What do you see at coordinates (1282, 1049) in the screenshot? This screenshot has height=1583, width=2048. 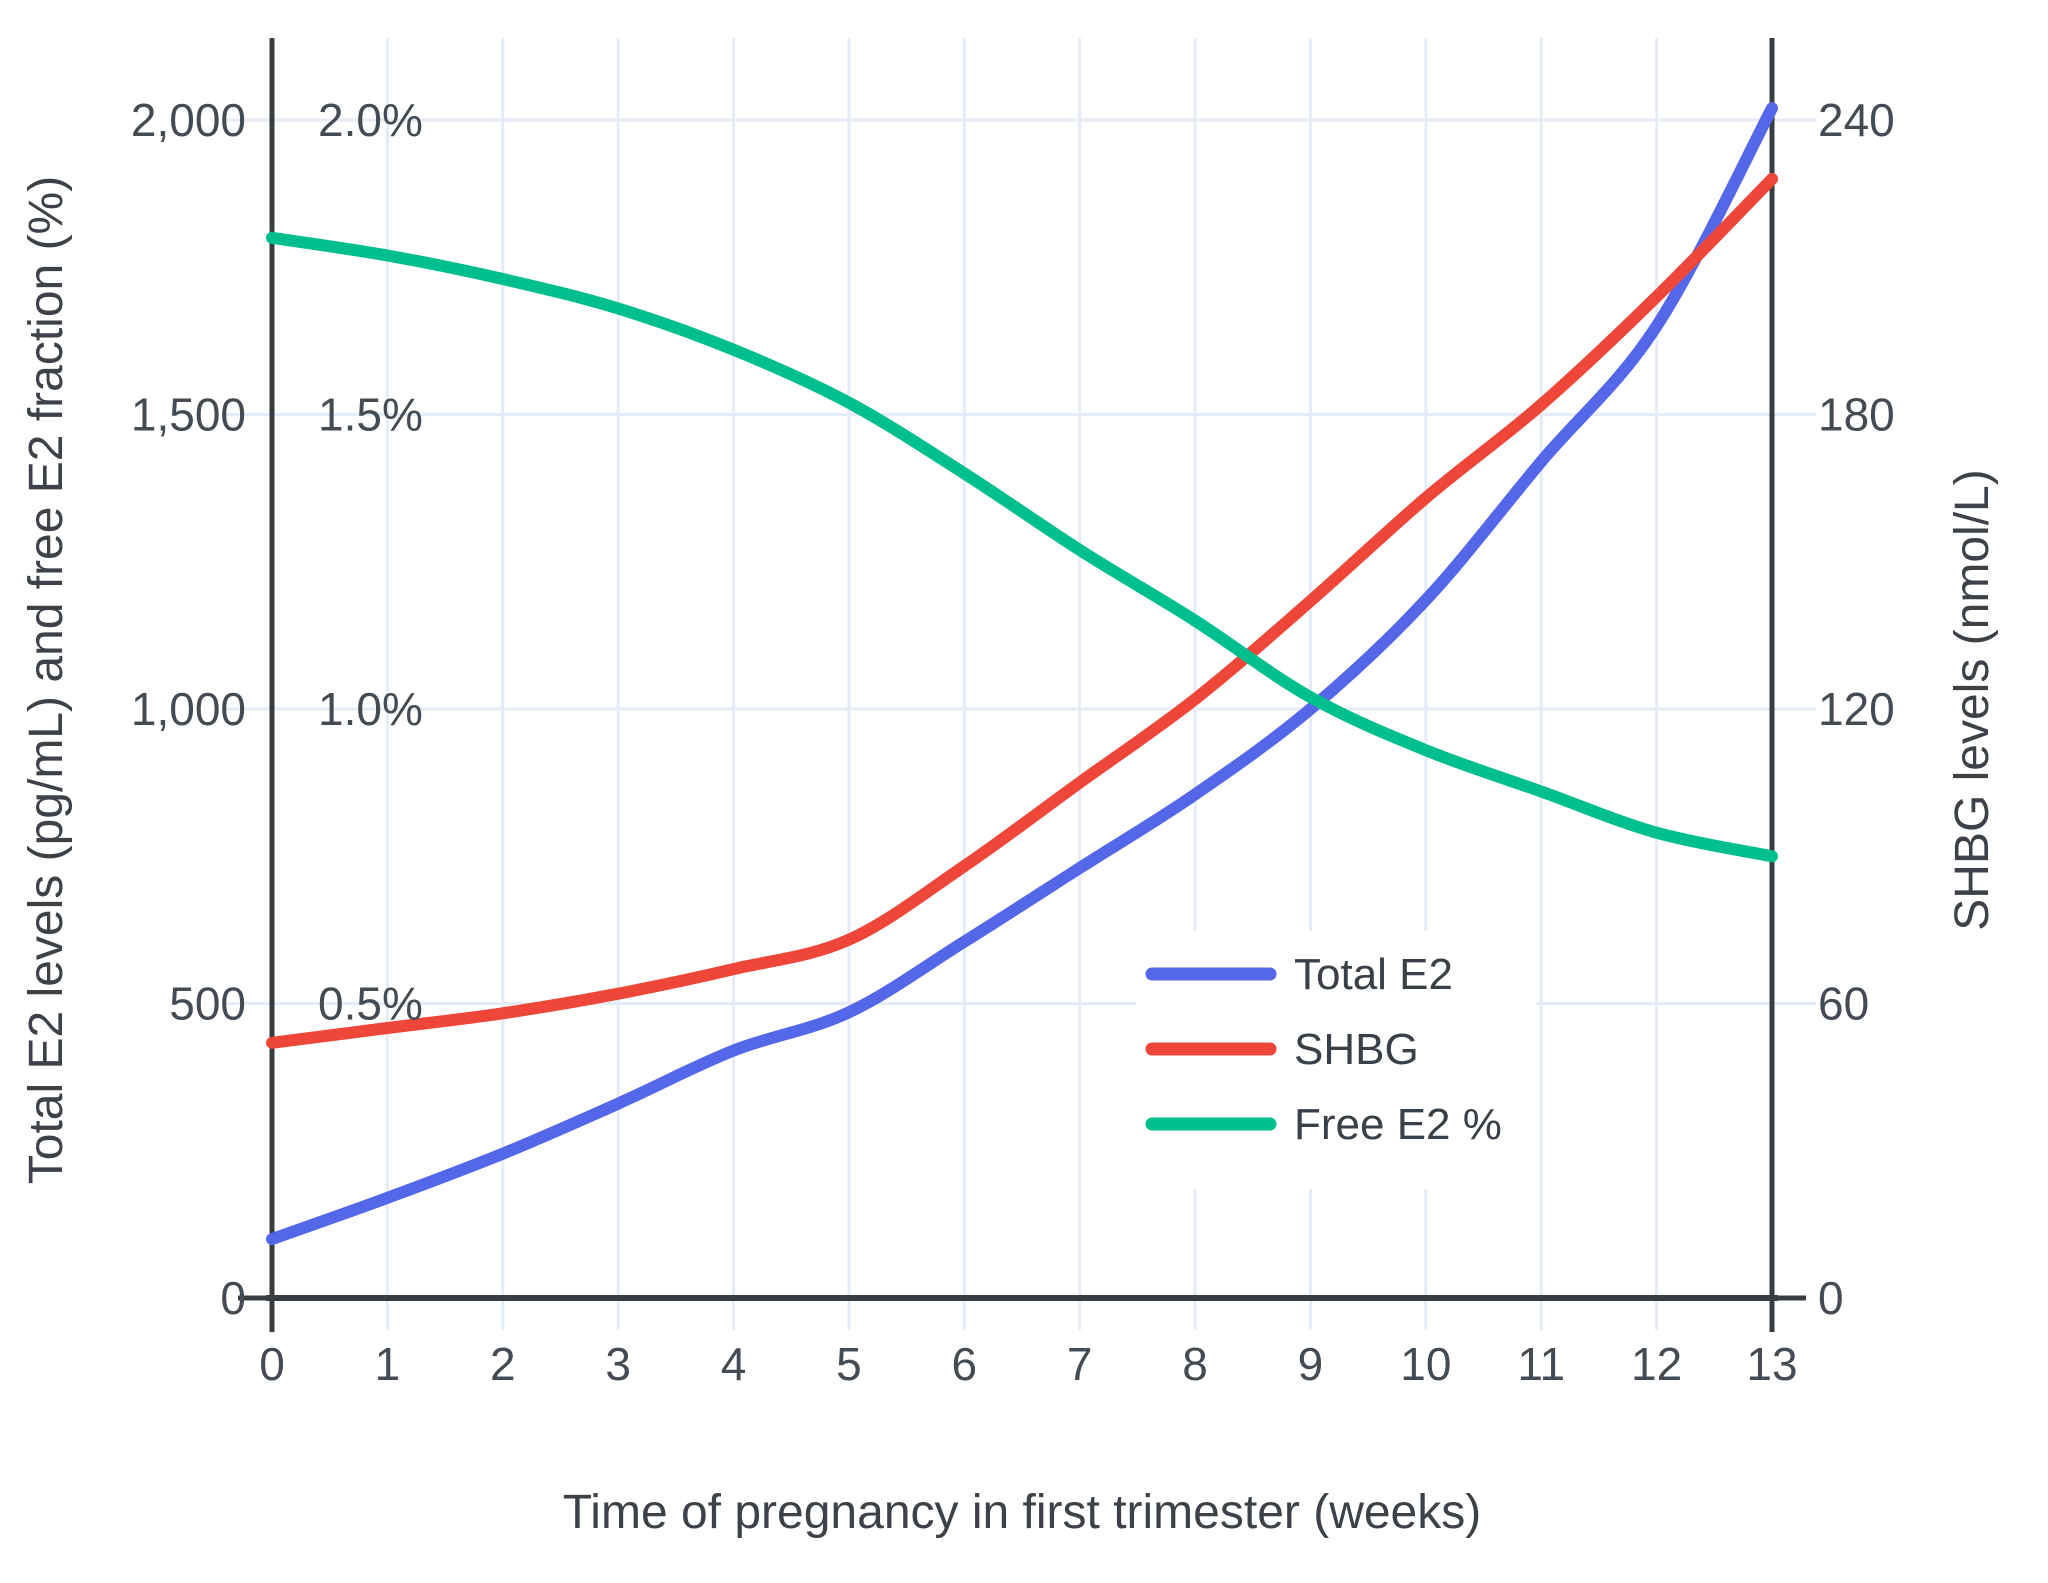 I see `legend-item-shbg: SHBG` at bounding box center [1282, 1049].